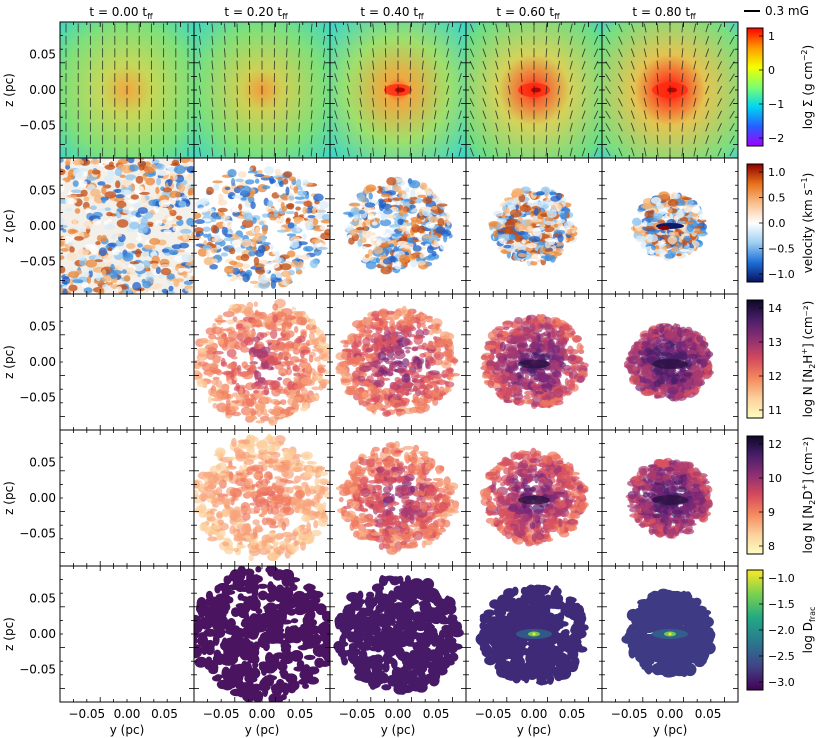 This screenshot has width=830, height=738. Describe the element at coordinates (787, 11) in the screenshot. I see `scale-bar-label: 0.3 mG` at that location.